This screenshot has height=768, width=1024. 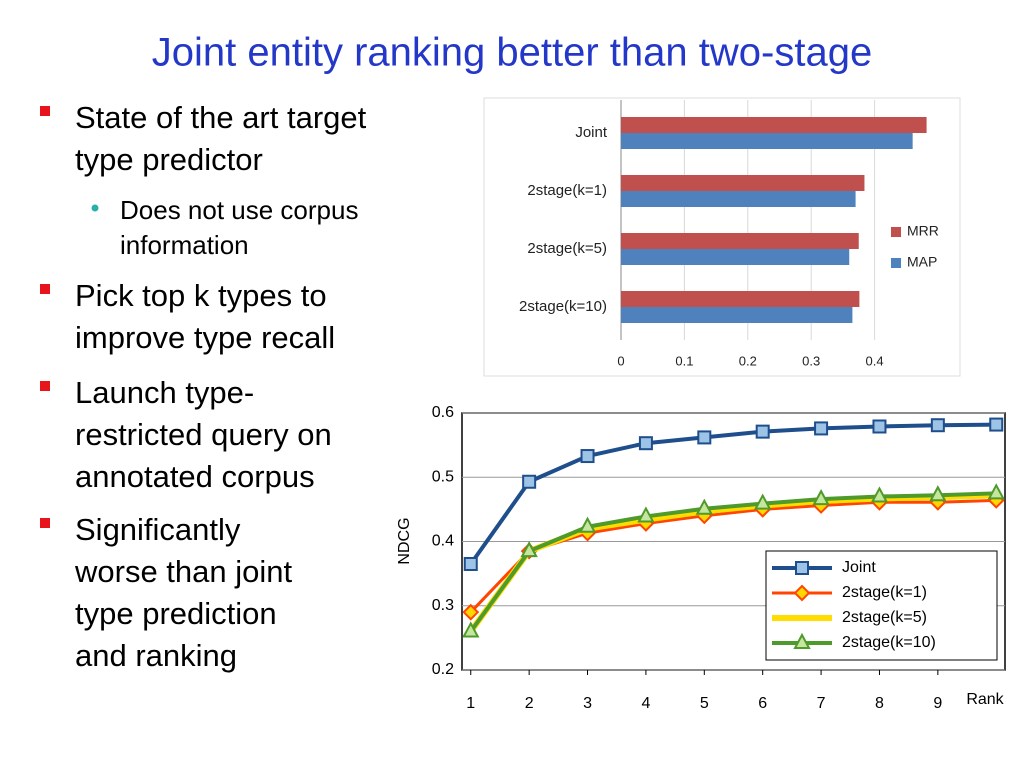 What do you see at coordinates (529, 703) in the screenshot?
I see `x-tick-label: 2` at bounding box center [529, 703].